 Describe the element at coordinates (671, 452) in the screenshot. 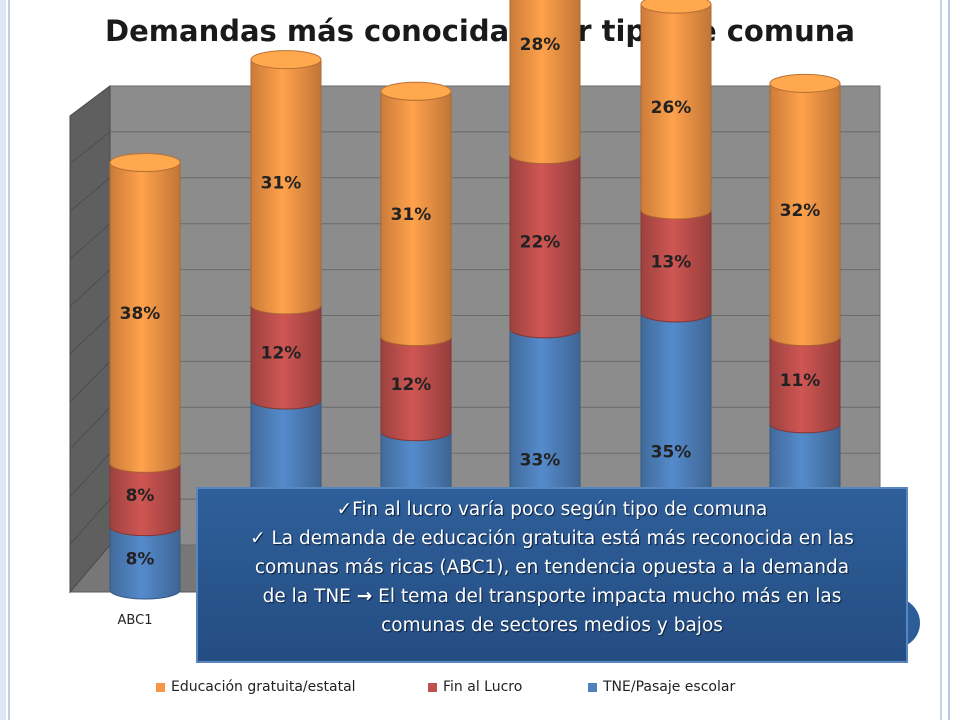

I see `data-label: 35%` at that location.